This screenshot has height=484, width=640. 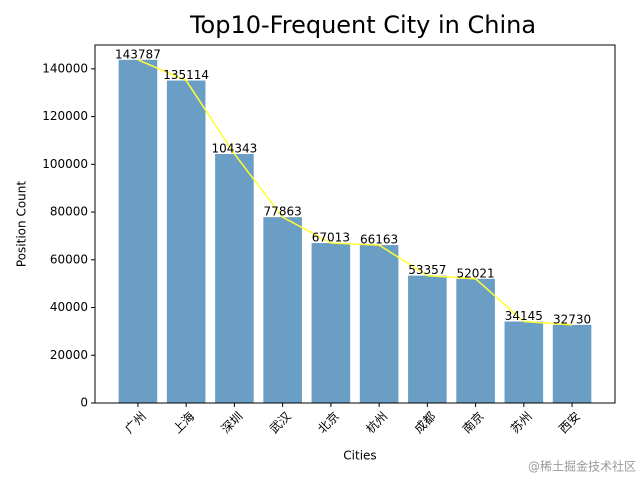 What do you see at coordinates (425, 422) in the screenshot?
I see `x-tick-label: 成都` at bounding box center [425, 422].